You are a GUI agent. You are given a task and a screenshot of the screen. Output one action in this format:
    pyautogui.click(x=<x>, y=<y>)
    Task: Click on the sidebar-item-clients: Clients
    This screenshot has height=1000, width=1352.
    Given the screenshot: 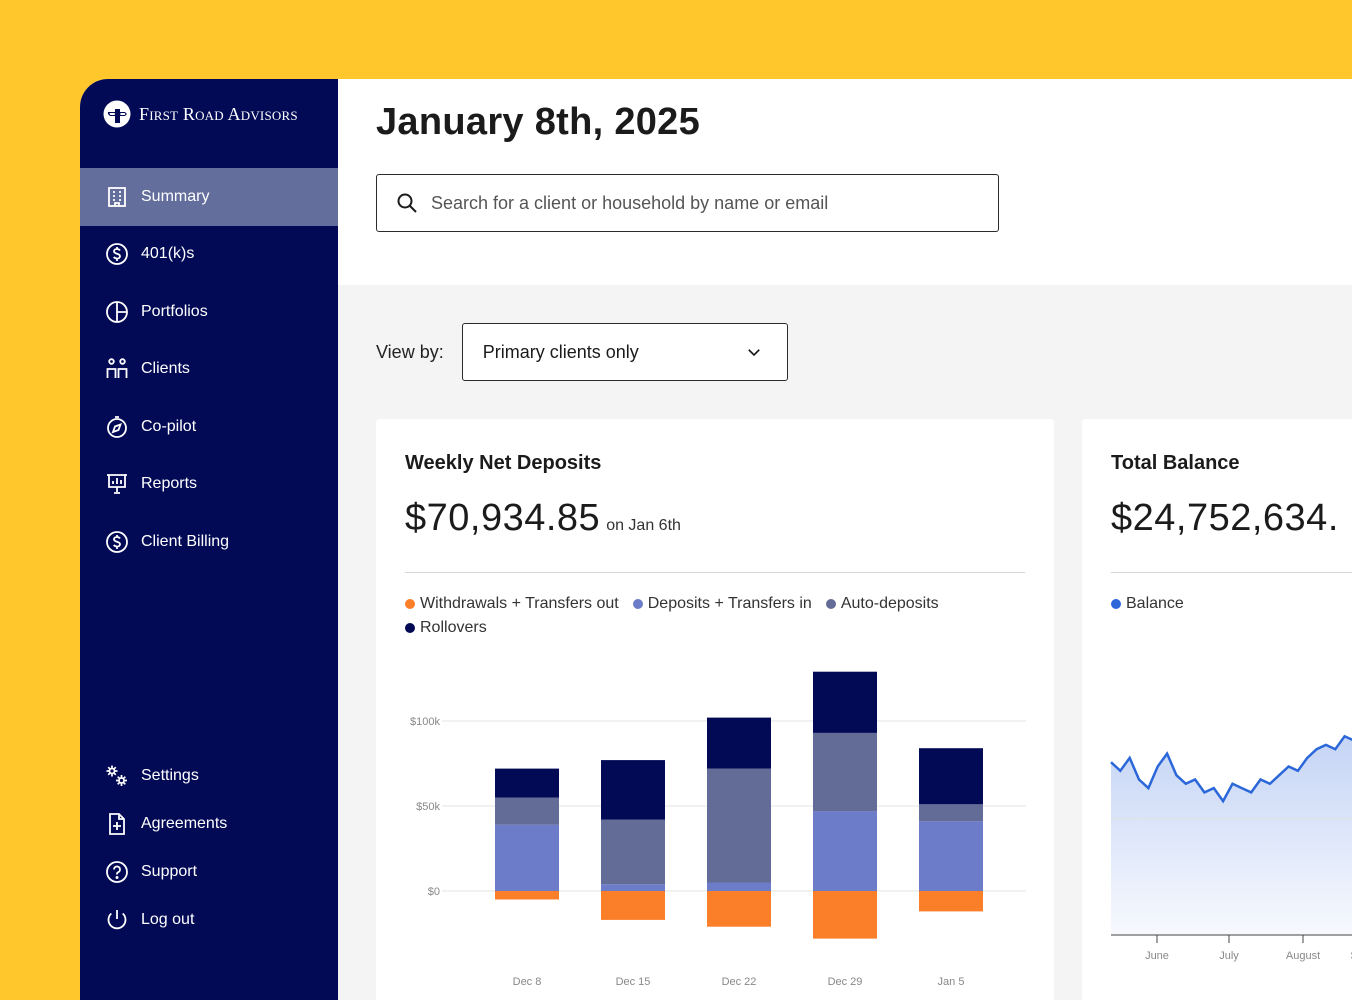 What is the action you would take?
    pyautogui.click(x=209, y=370)
    